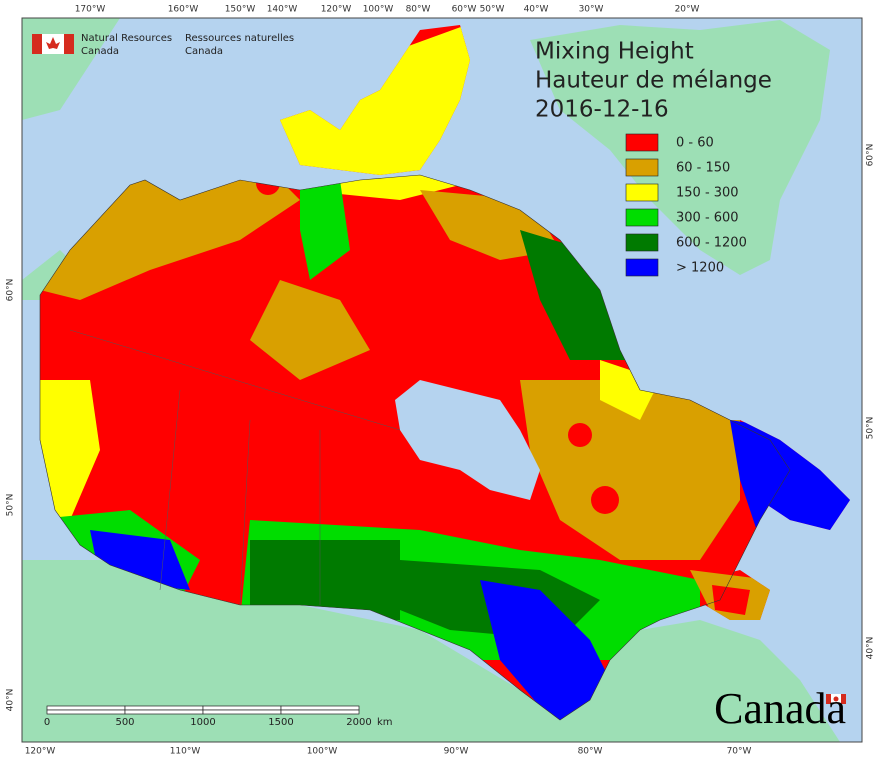 The width and height of the screenshot is (880, 764). Describe the element at coordinates (202, 722) in the screenshot. I see `scale-label: 1000` at that location.